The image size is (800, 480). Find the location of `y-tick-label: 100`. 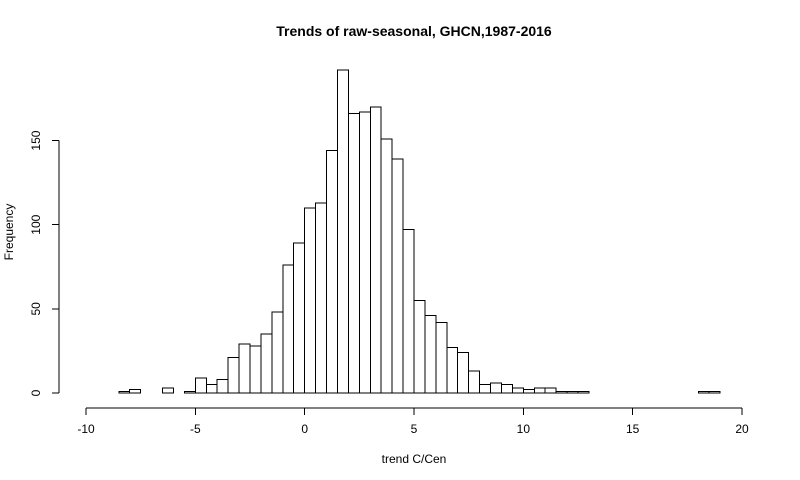

y-tick-label: 100 is located at coordinates (36, 224).